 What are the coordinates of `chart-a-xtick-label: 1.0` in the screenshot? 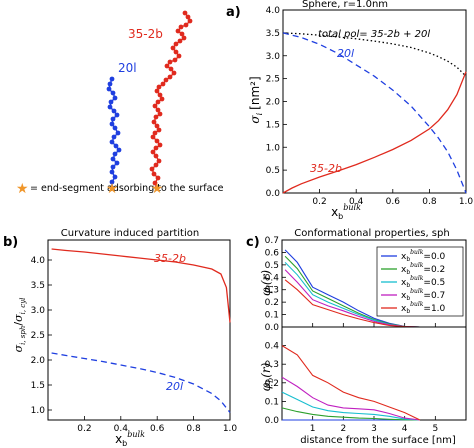 It's located at (466, 202).